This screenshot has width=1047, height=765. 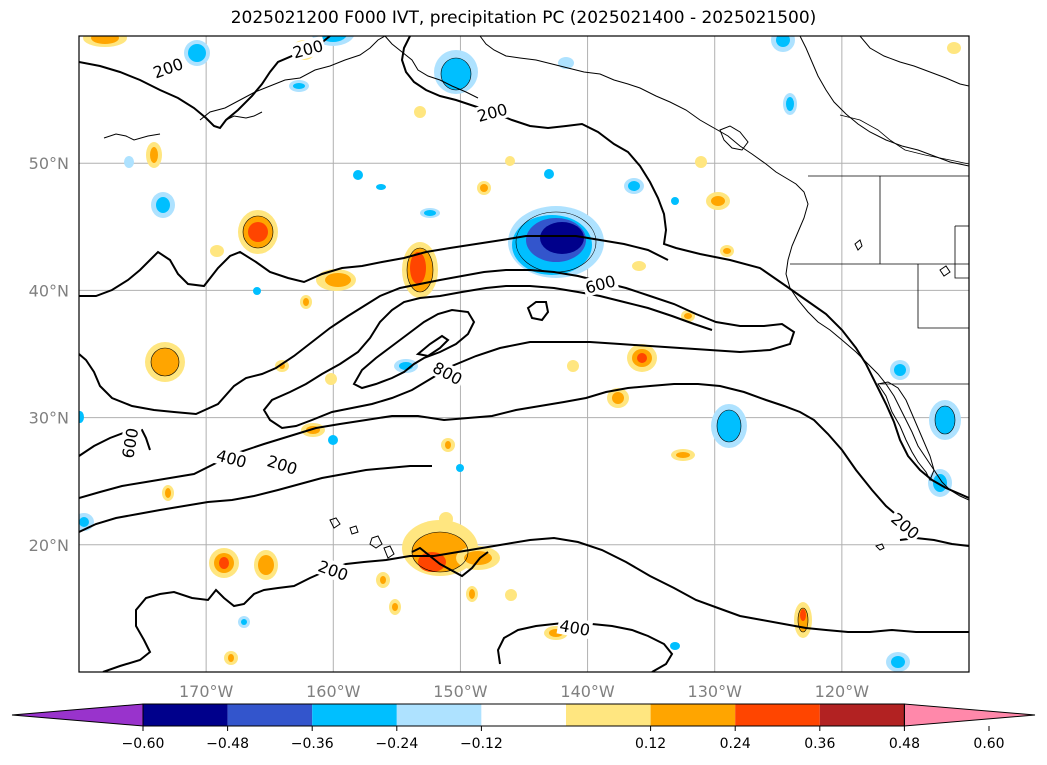 What do you see at coordinates (650, 744) in the screenshot?
I see `colorbar-tick-label: 0.12` at bounding box center [650, 744].